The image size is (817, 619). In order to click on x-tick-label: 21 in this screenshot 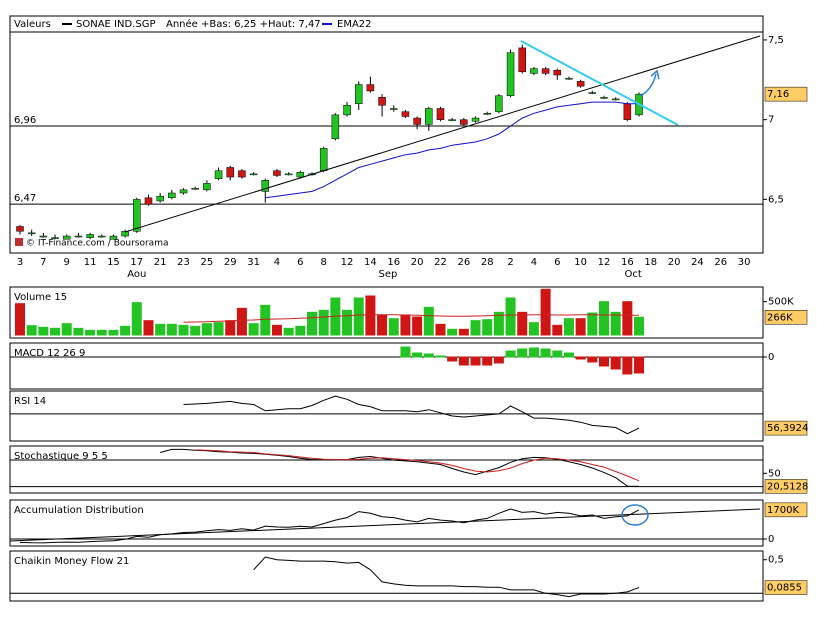, I will do `click(160, 262)`.